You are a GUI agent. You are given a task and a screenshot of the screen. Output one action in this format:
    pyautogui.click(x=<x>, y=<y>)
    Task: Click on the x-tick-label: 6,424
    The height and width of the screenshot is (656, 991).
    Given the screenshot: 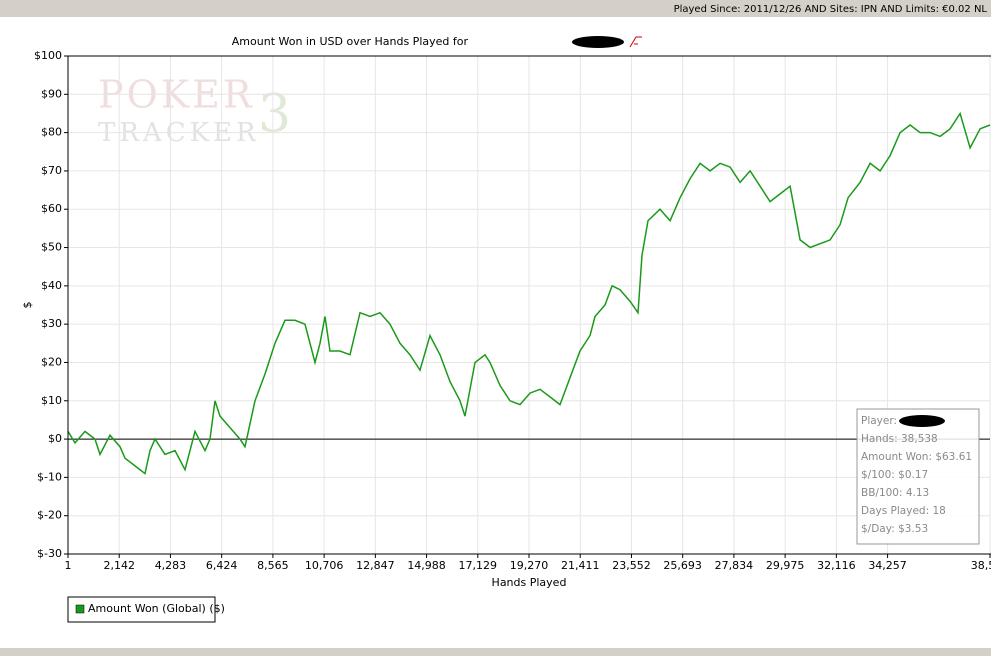 What is the action you would take?
    pyautogui.click(x=222, y=565)
    